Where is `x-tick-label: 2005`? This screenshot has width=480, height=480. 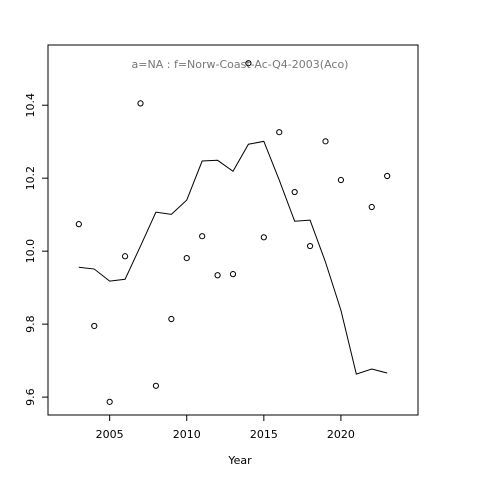
x-tick-label: 2005 is located at coordinates (110, 434).